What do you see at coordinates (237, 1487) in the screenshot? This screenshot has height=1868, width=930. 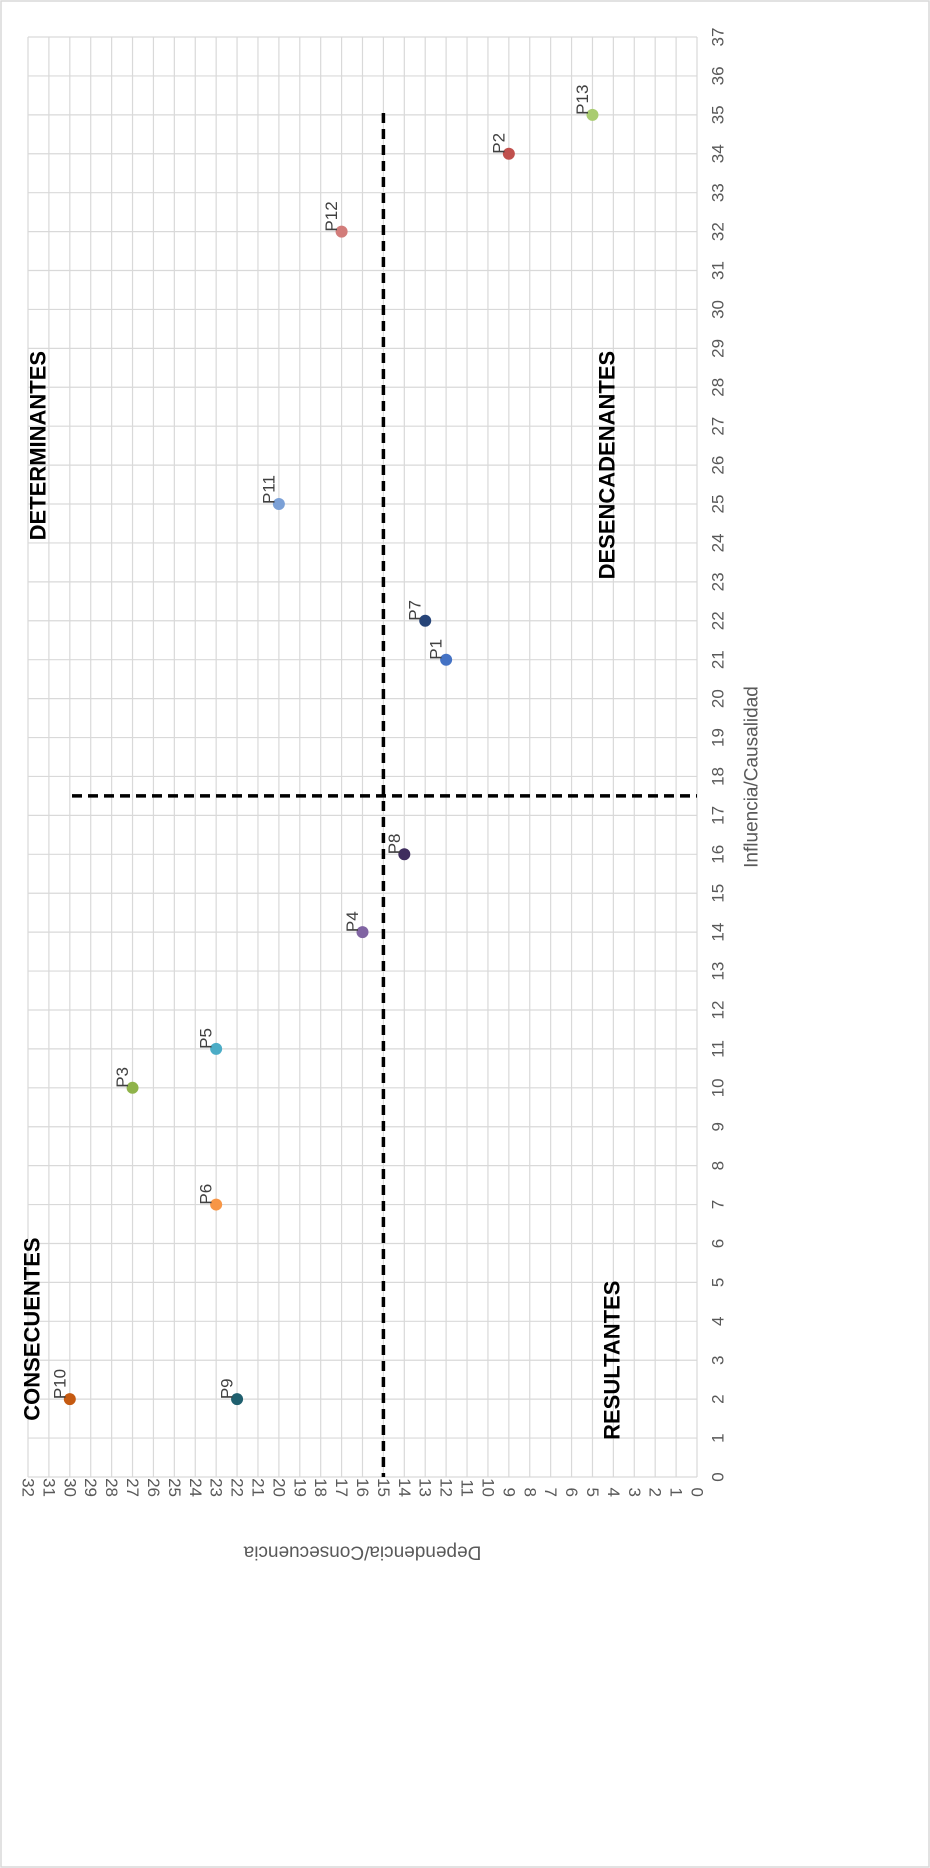 I see `y-tick-label: 22` at bounding box center [237, 1487].